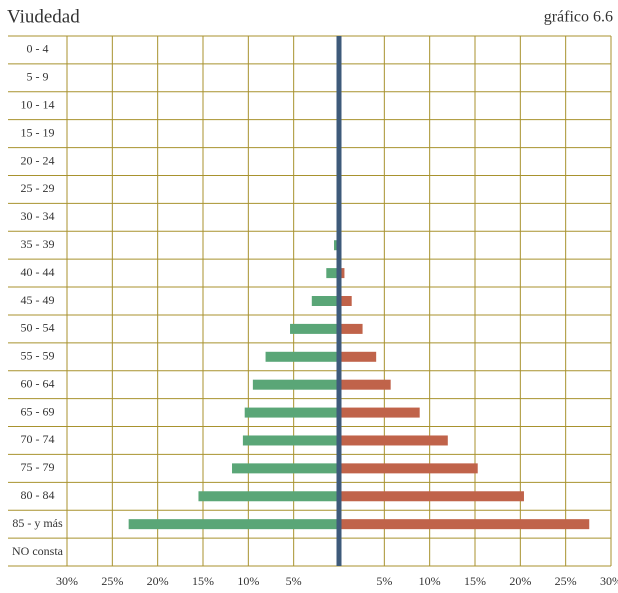  What do you see at coordinates (38, 216) in the screenshot?
I see `y-tick-label: 30 - 34` at bounding box center [38, 216].